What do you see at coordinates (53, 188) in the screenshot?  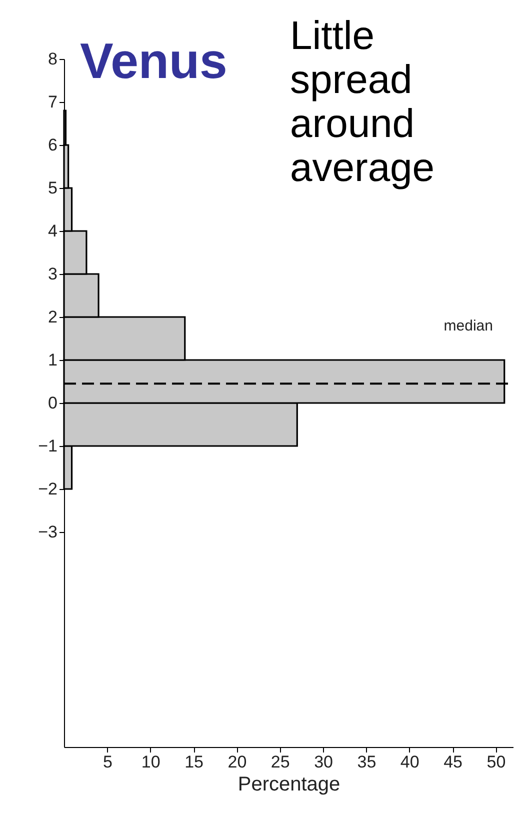 I see `y-tick-label: 5` at bounding box center [53, 188].